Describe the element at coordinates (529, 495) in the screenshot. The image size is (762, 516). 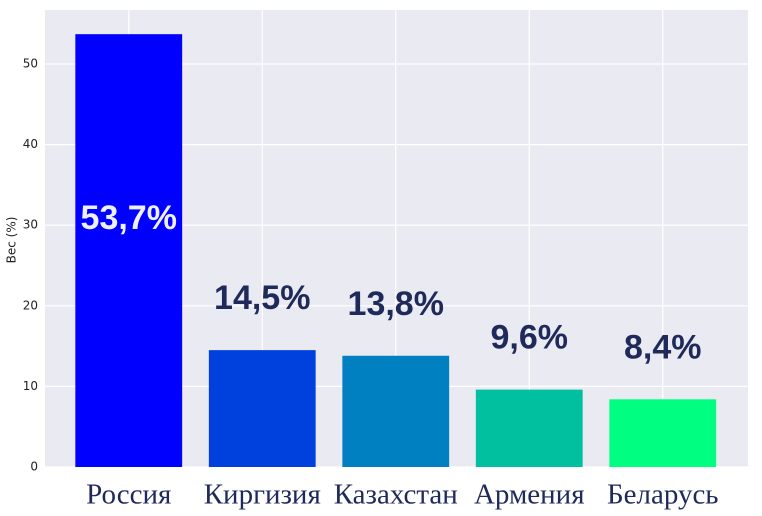
I see `x-tick-label: Армения` at that location.